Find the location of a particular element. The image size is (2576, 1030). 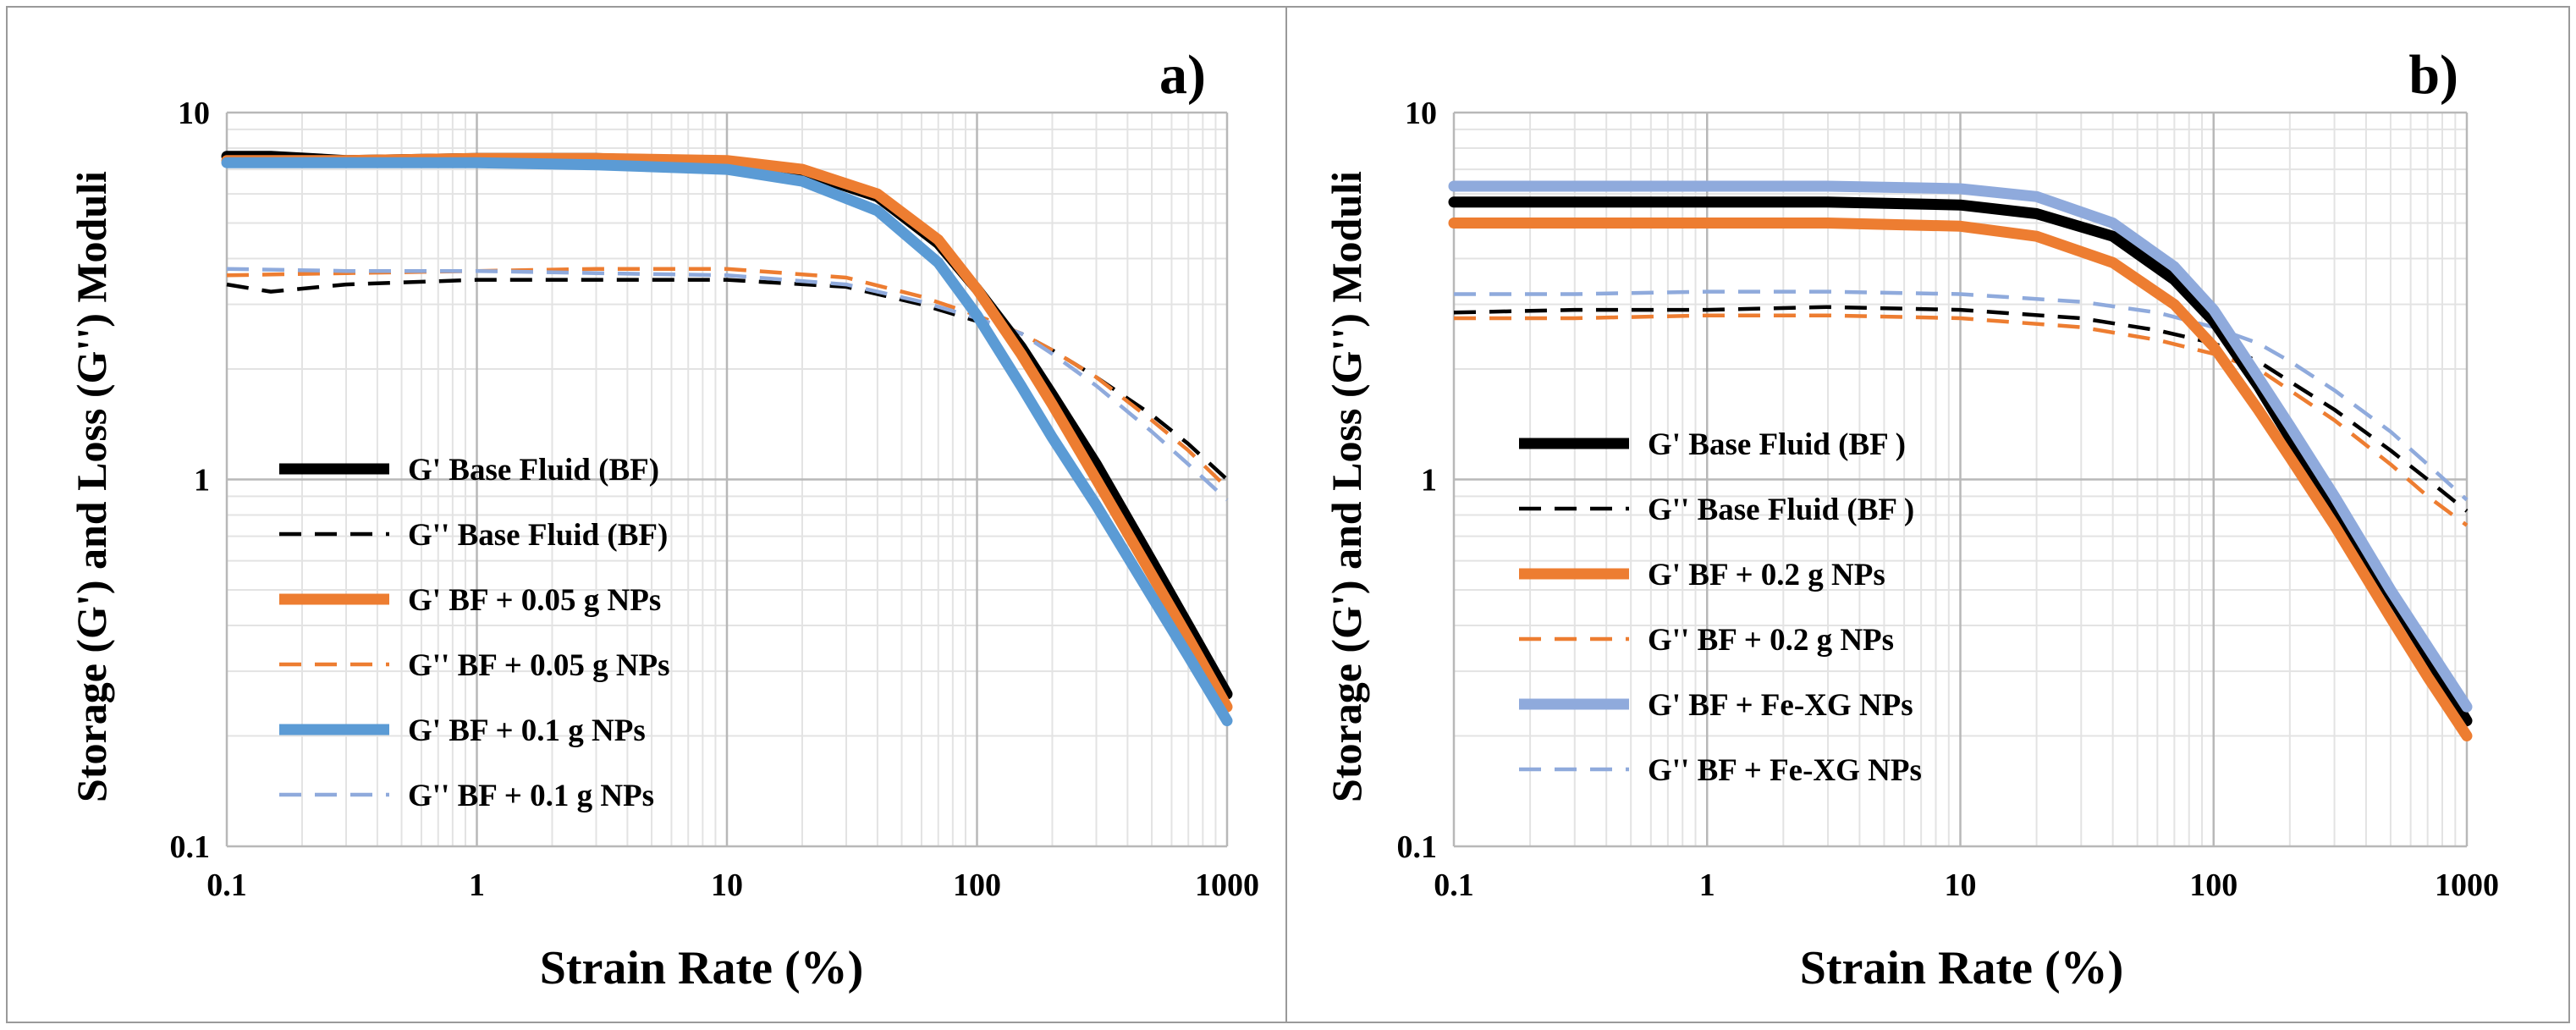

panel-a-y-tick-label: 0.1 is located at coordinates (190, 847).